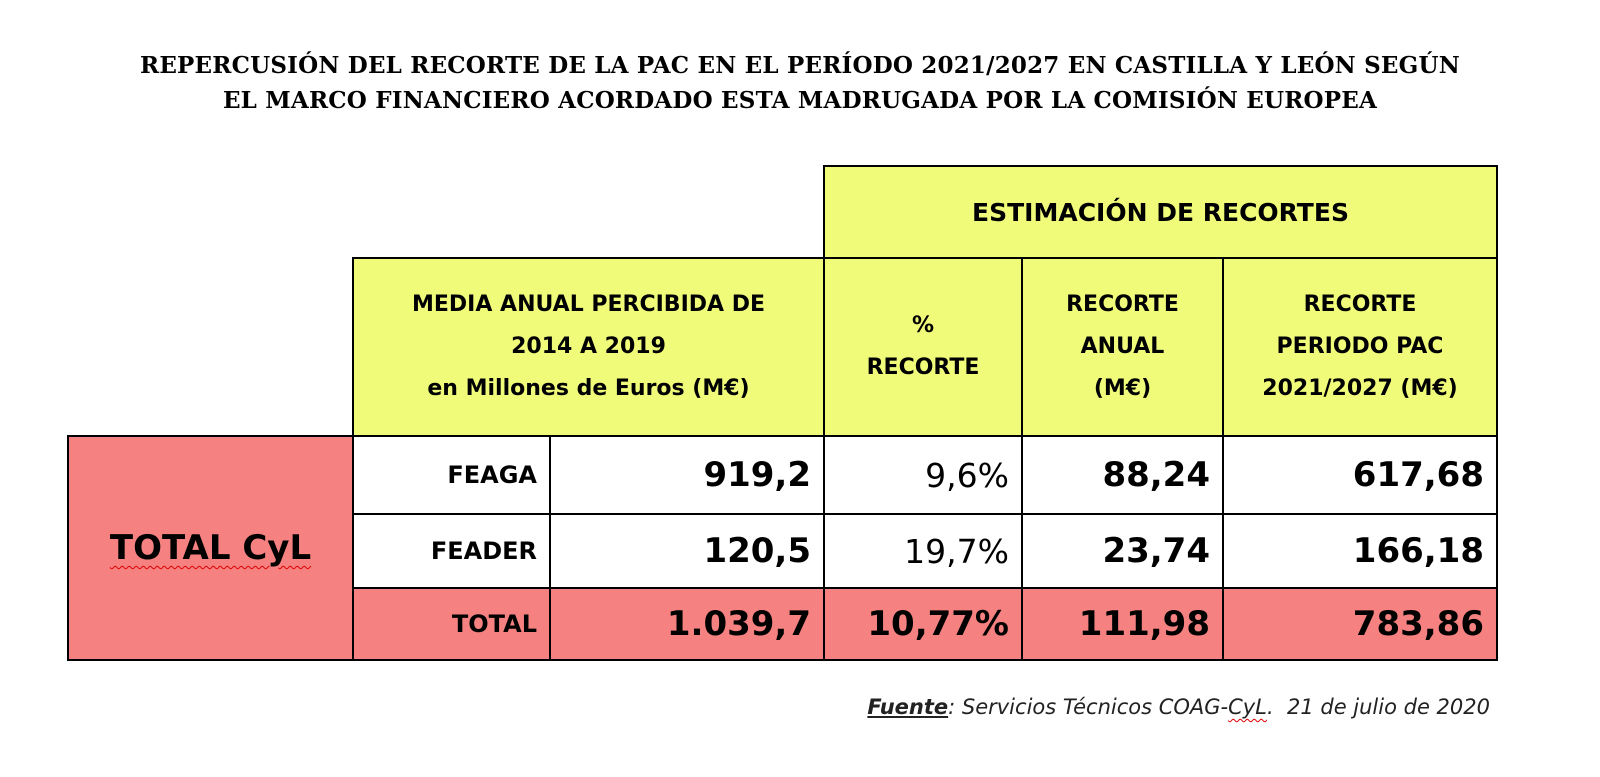 Image resolution: width=1600 pixels, height=777 pixels. What do you see at coordinates (1378, 707) in the screenshot?
I see `source-text-b: . 21 de julio de 2020` at bounding box center [1378, 707].